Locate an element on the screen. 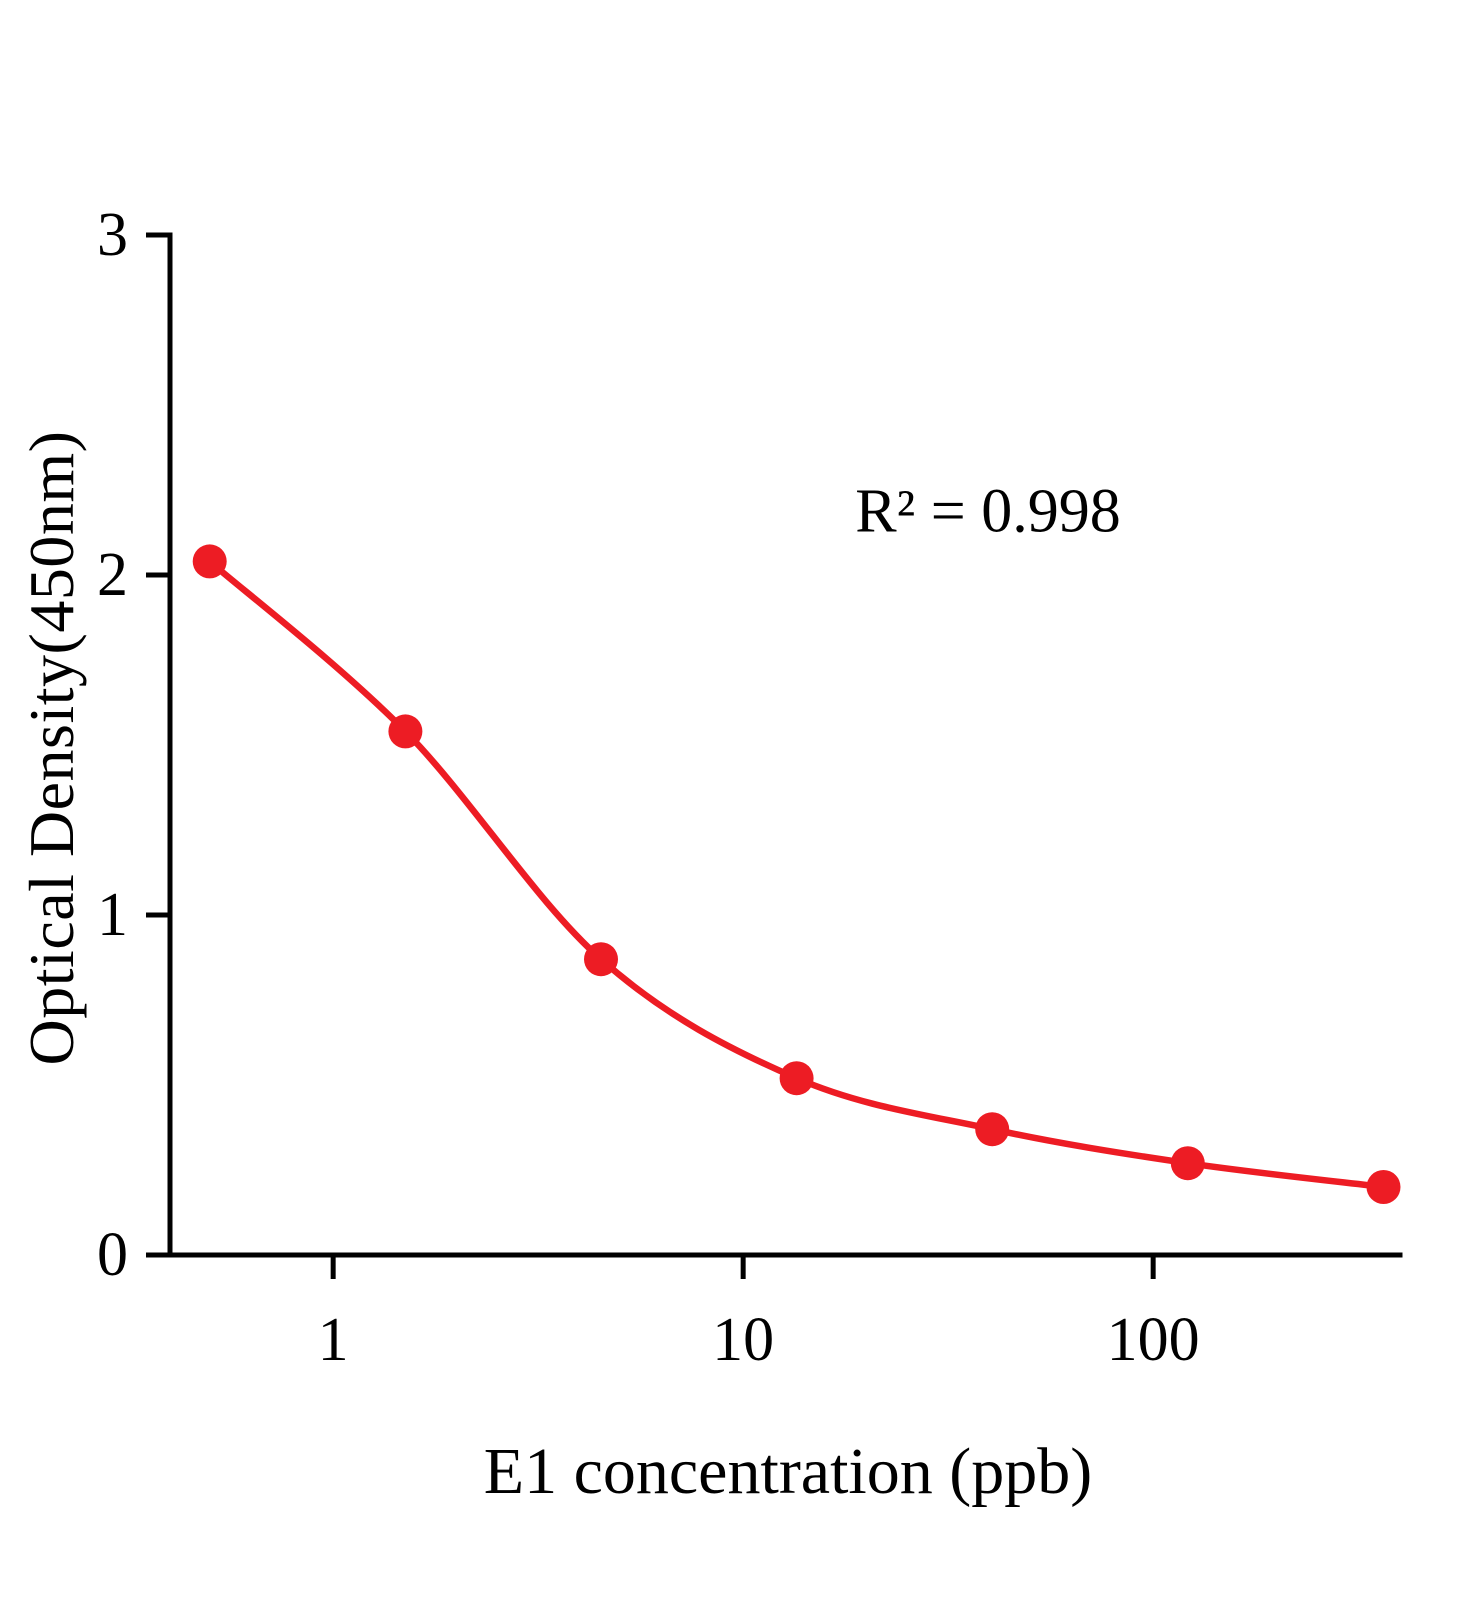  x-tick-label: 1 is located at coordinates (333, 1340).